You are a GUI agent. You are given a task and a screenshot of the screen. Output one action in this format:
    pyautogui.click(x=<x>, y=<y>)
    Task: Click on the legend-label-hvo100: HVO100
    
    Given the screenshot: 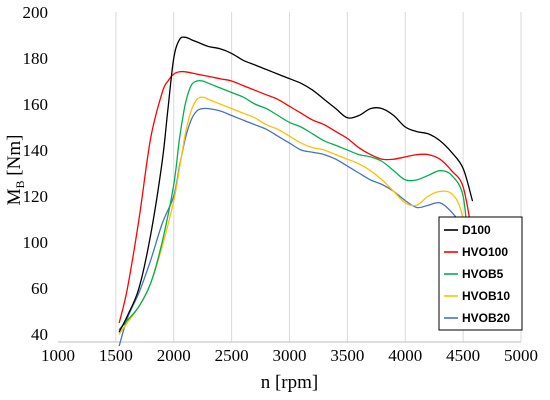 What is the action you would take?
    pyautogui.click(x=485, y=252)
    